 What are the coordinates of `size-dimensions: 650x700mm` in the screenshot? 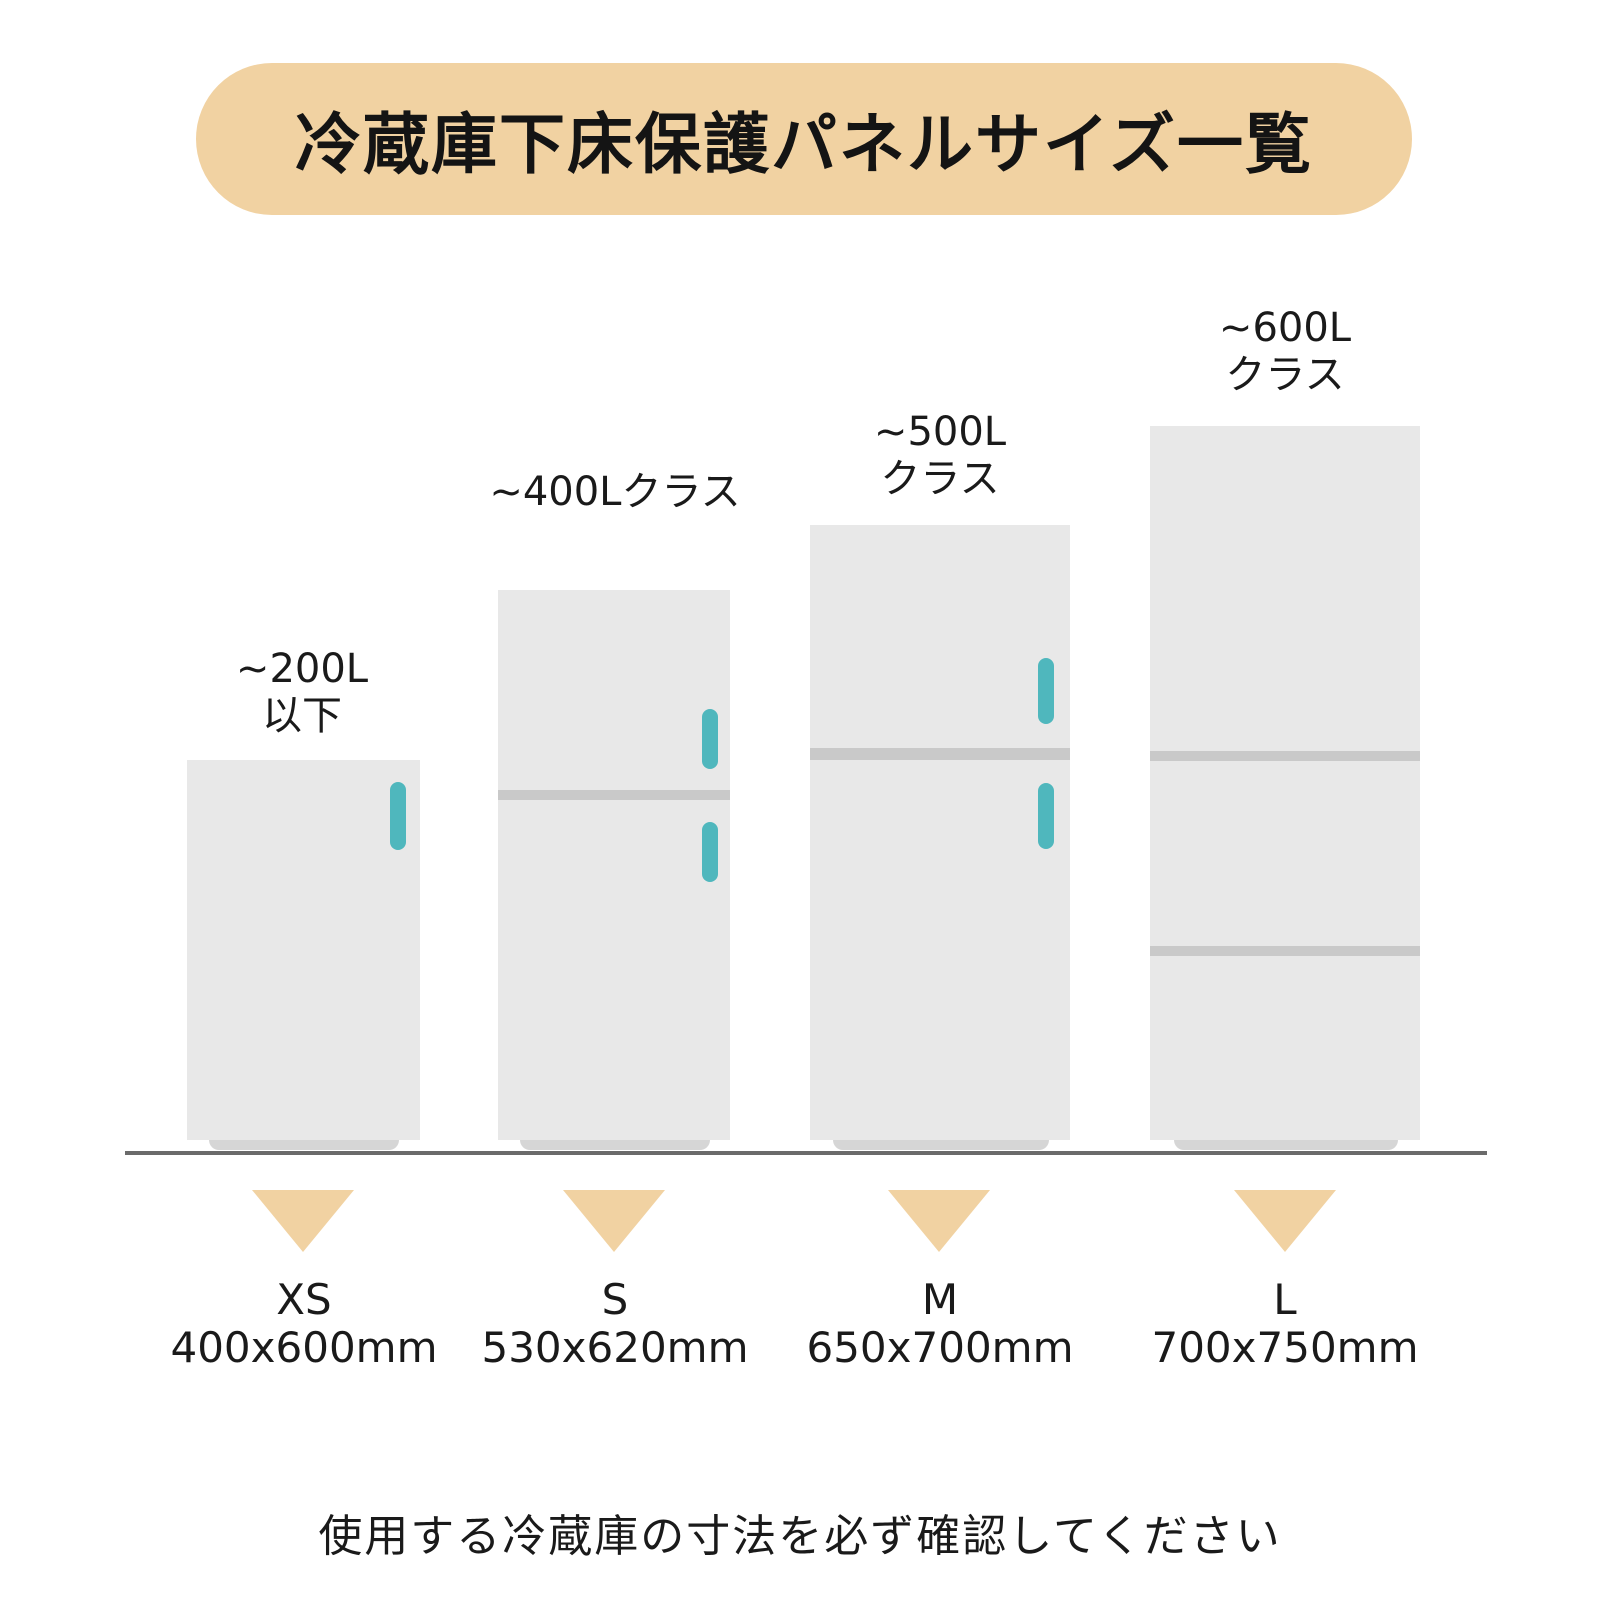 It's located at (940, 1347).